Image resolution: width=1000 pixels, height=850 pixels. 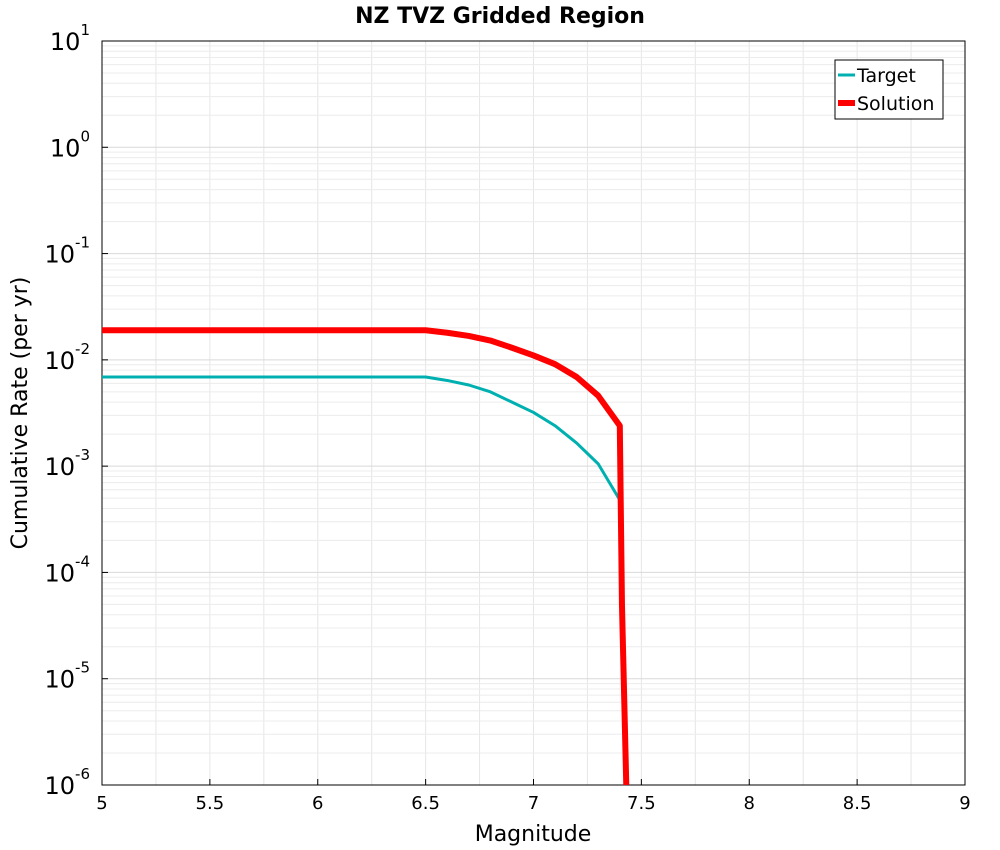 I want to click on x-tick-label: 6.5, so click(x=425, y=803).